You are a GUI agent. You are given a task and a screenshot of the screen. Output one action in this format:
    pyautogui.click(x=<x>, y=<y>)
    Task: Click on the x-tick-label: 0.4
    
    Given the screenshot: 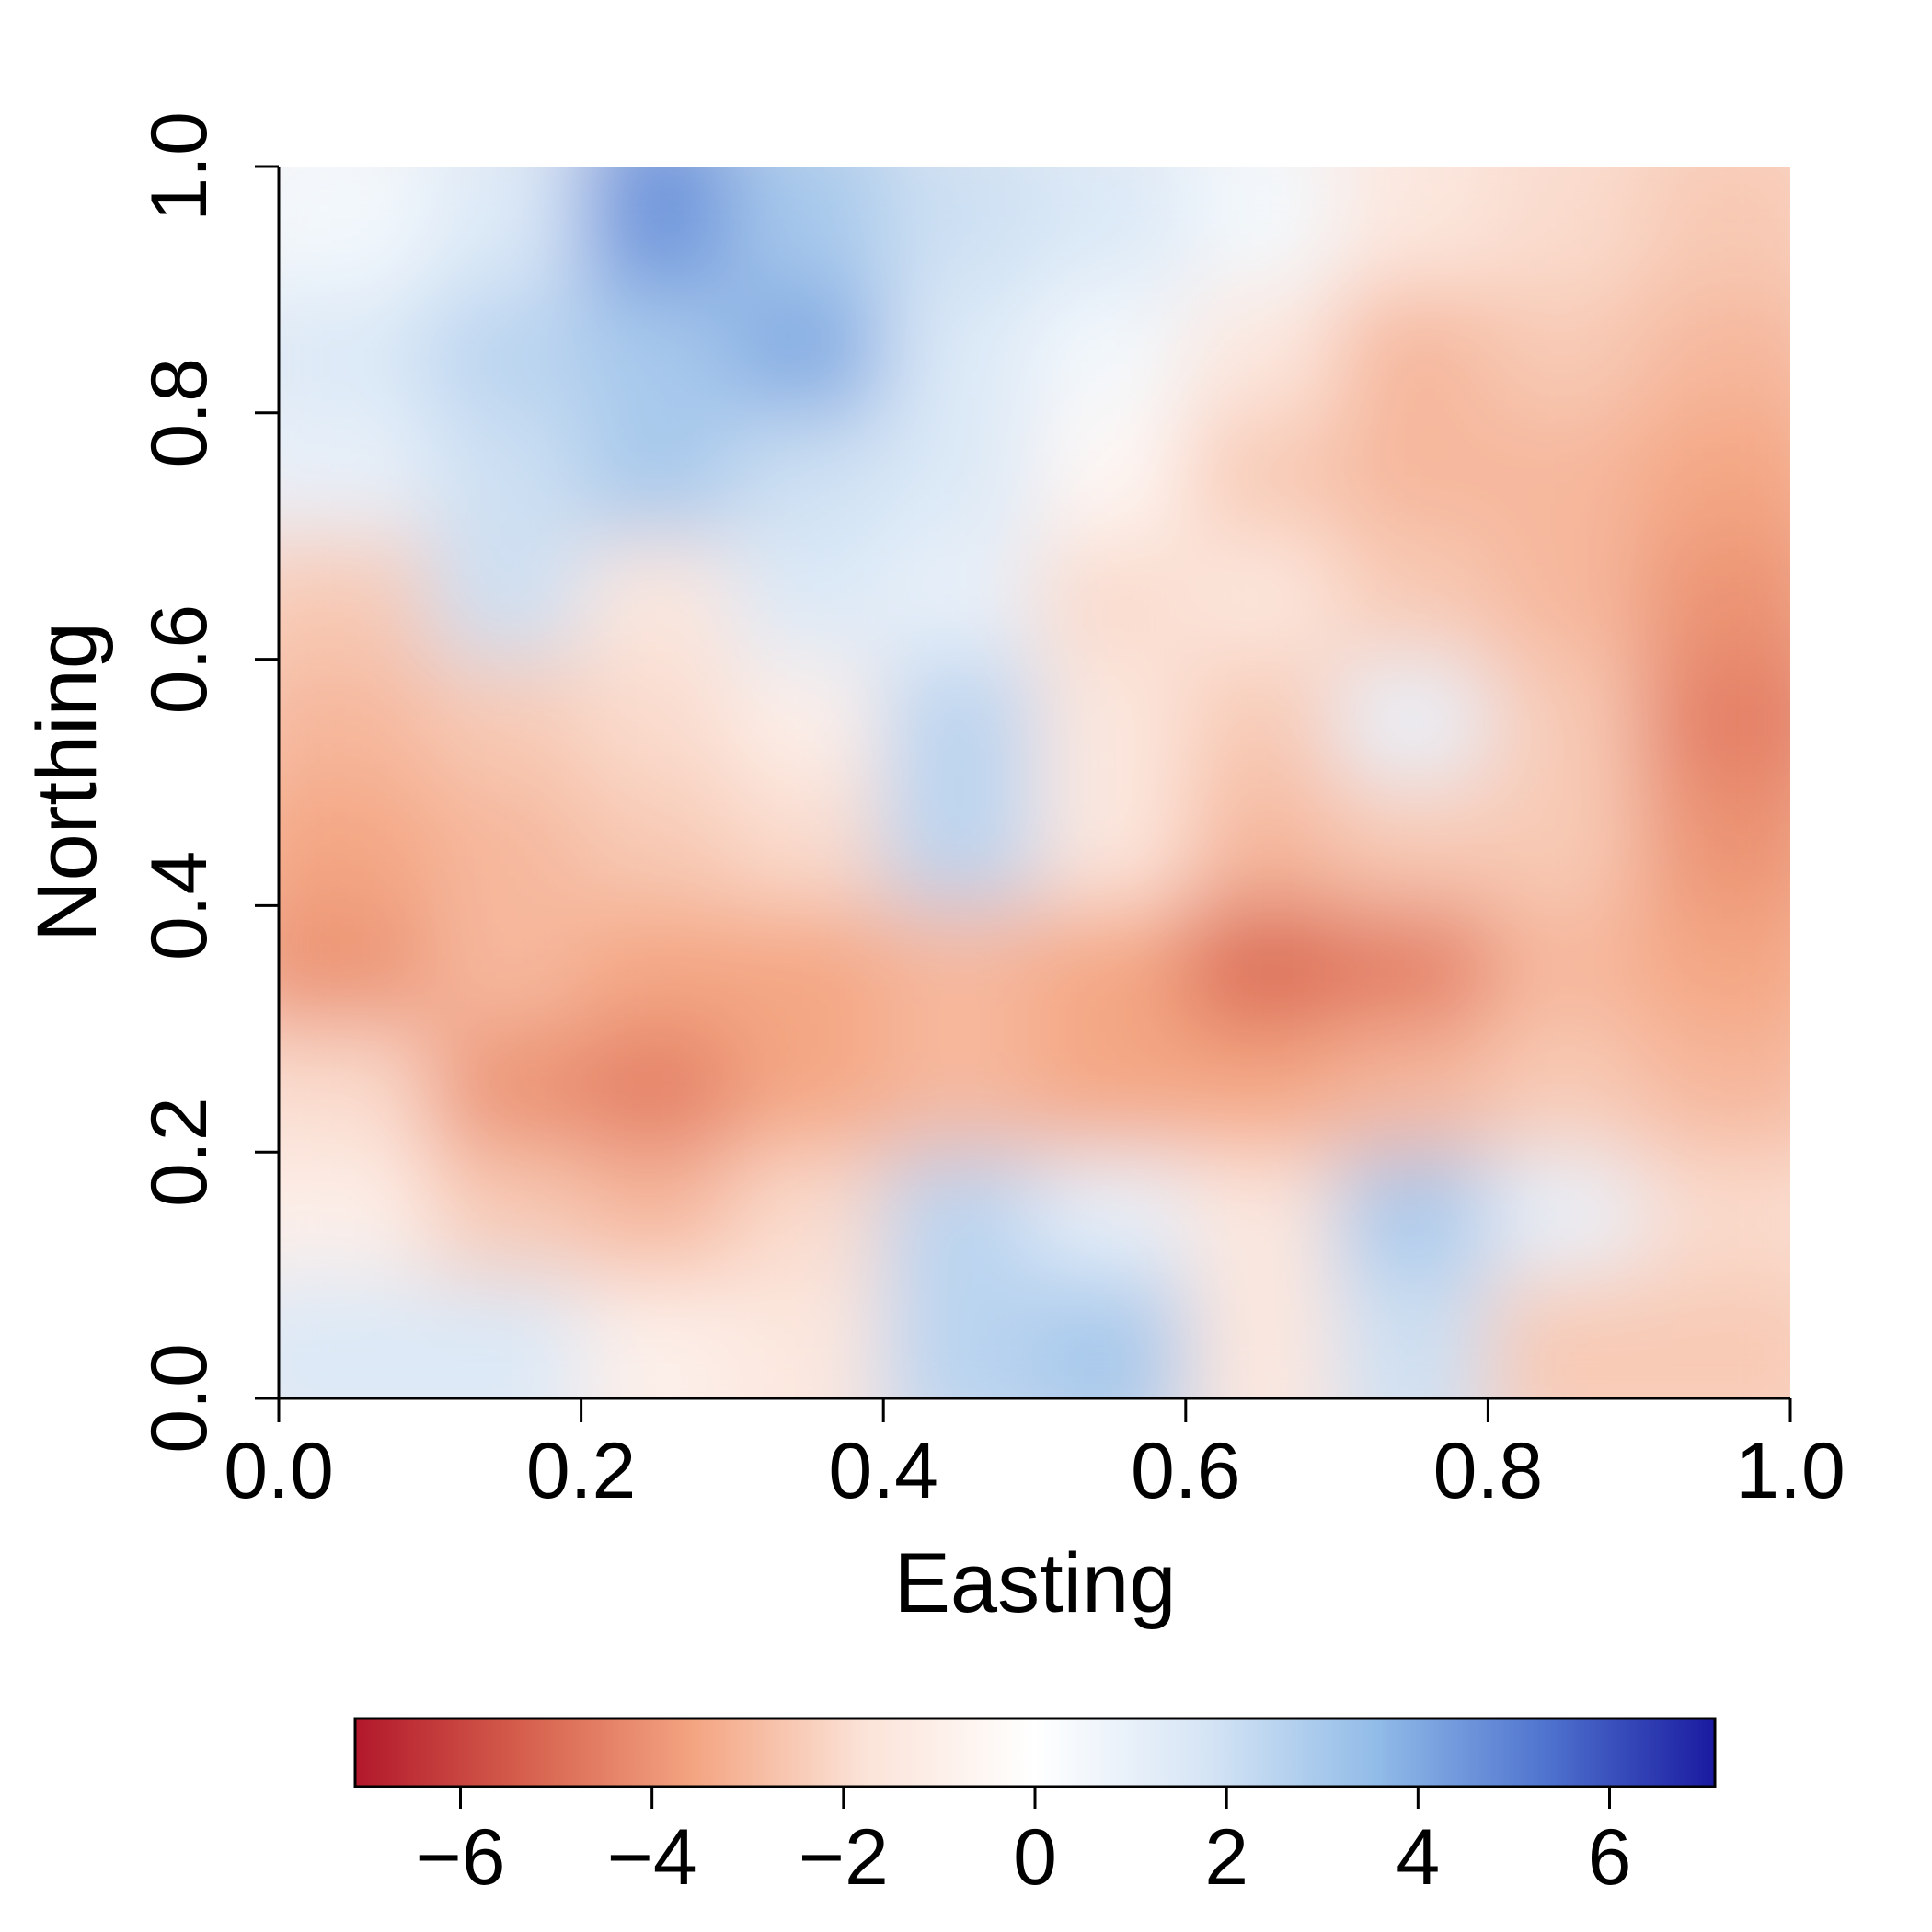 What is the action you would take?
    pyautogui.click(x=883, y=1471)
    